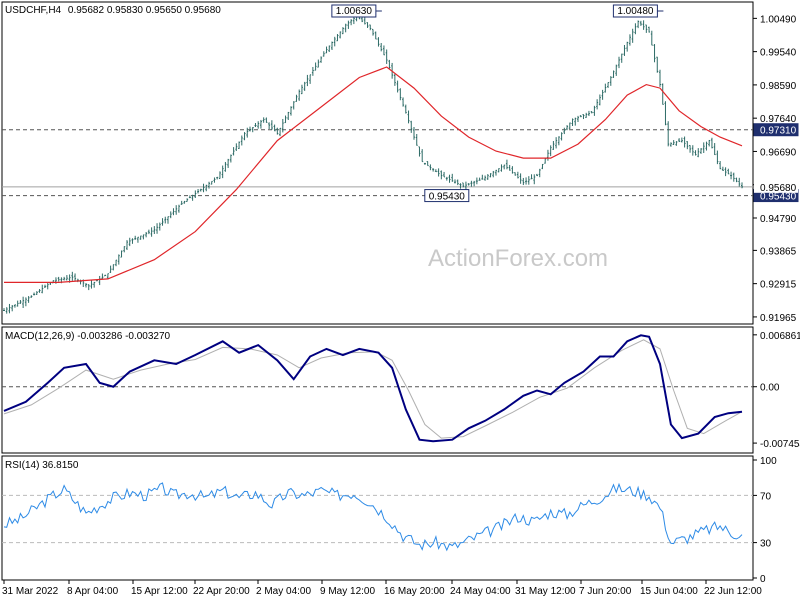 Image resolution: width=800 pixels, height=600 pixels. Describe the element at coordinates (518, 258) in the screenshot. I see `watermark: ActionForex.com` at that location.